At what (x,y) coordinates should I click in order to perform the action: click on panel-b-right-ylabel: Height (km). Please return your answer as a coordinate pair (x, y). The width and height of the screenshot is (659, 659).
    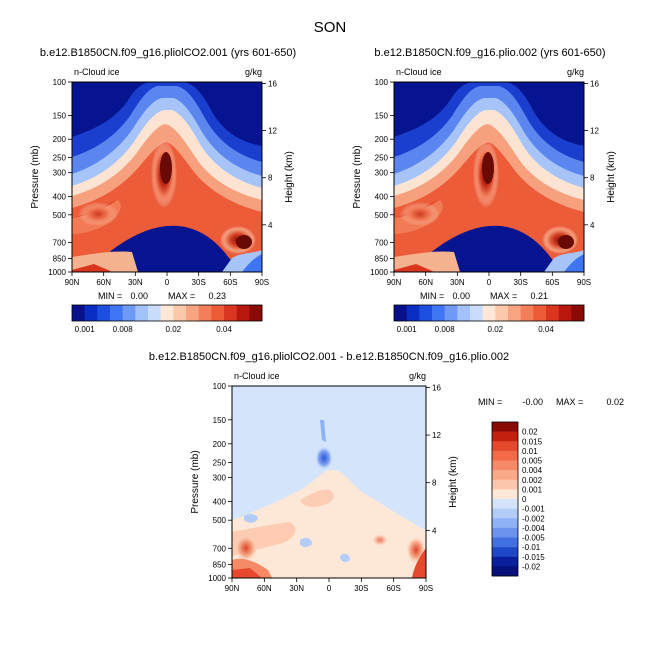
    Looking at the image, I should click on (611, 177).